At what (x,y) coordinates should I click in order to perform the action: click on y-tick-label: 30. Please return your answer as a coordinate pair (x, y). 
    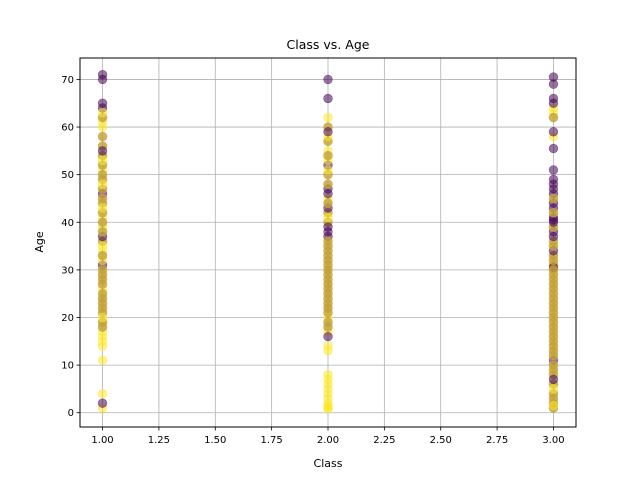
    Looking at the image, I should click on (67, 270).